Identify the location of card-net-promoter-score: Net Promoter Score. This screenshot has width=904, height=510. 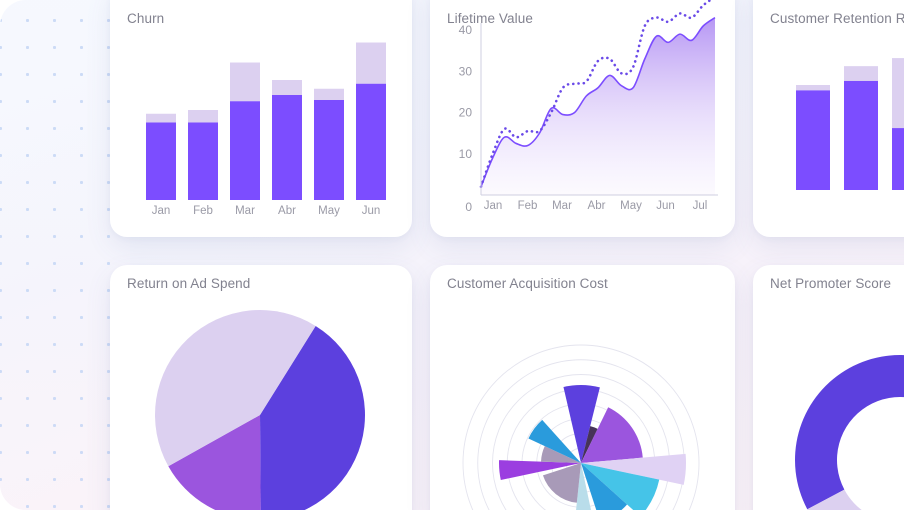
(828, 387).